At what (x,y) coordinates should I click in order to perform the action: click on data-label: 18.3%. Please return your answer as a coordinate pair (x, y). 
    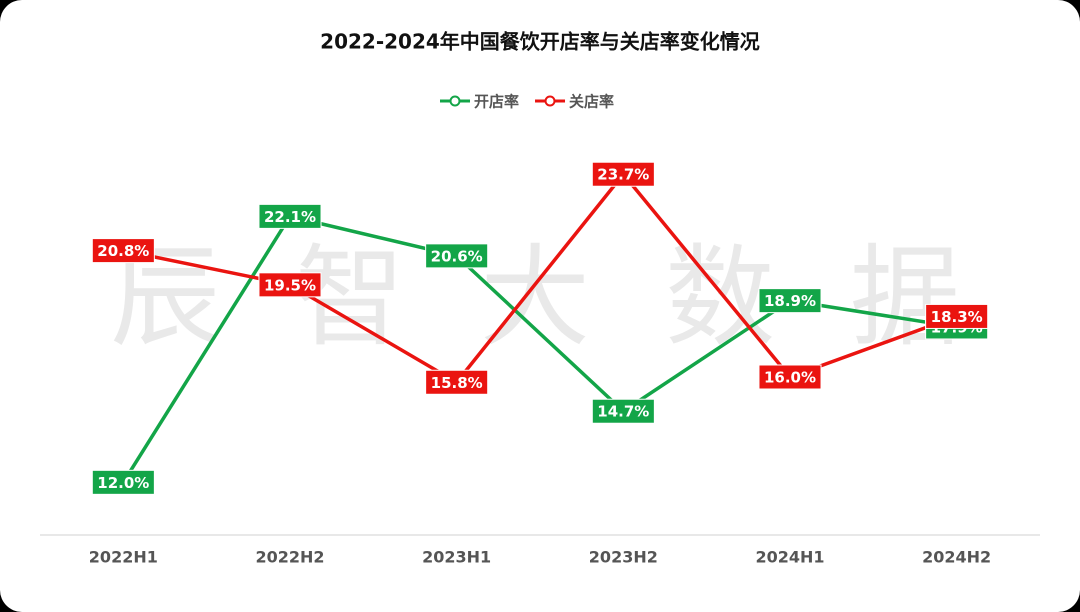
    Looking at the image, I should click on (957, 317).